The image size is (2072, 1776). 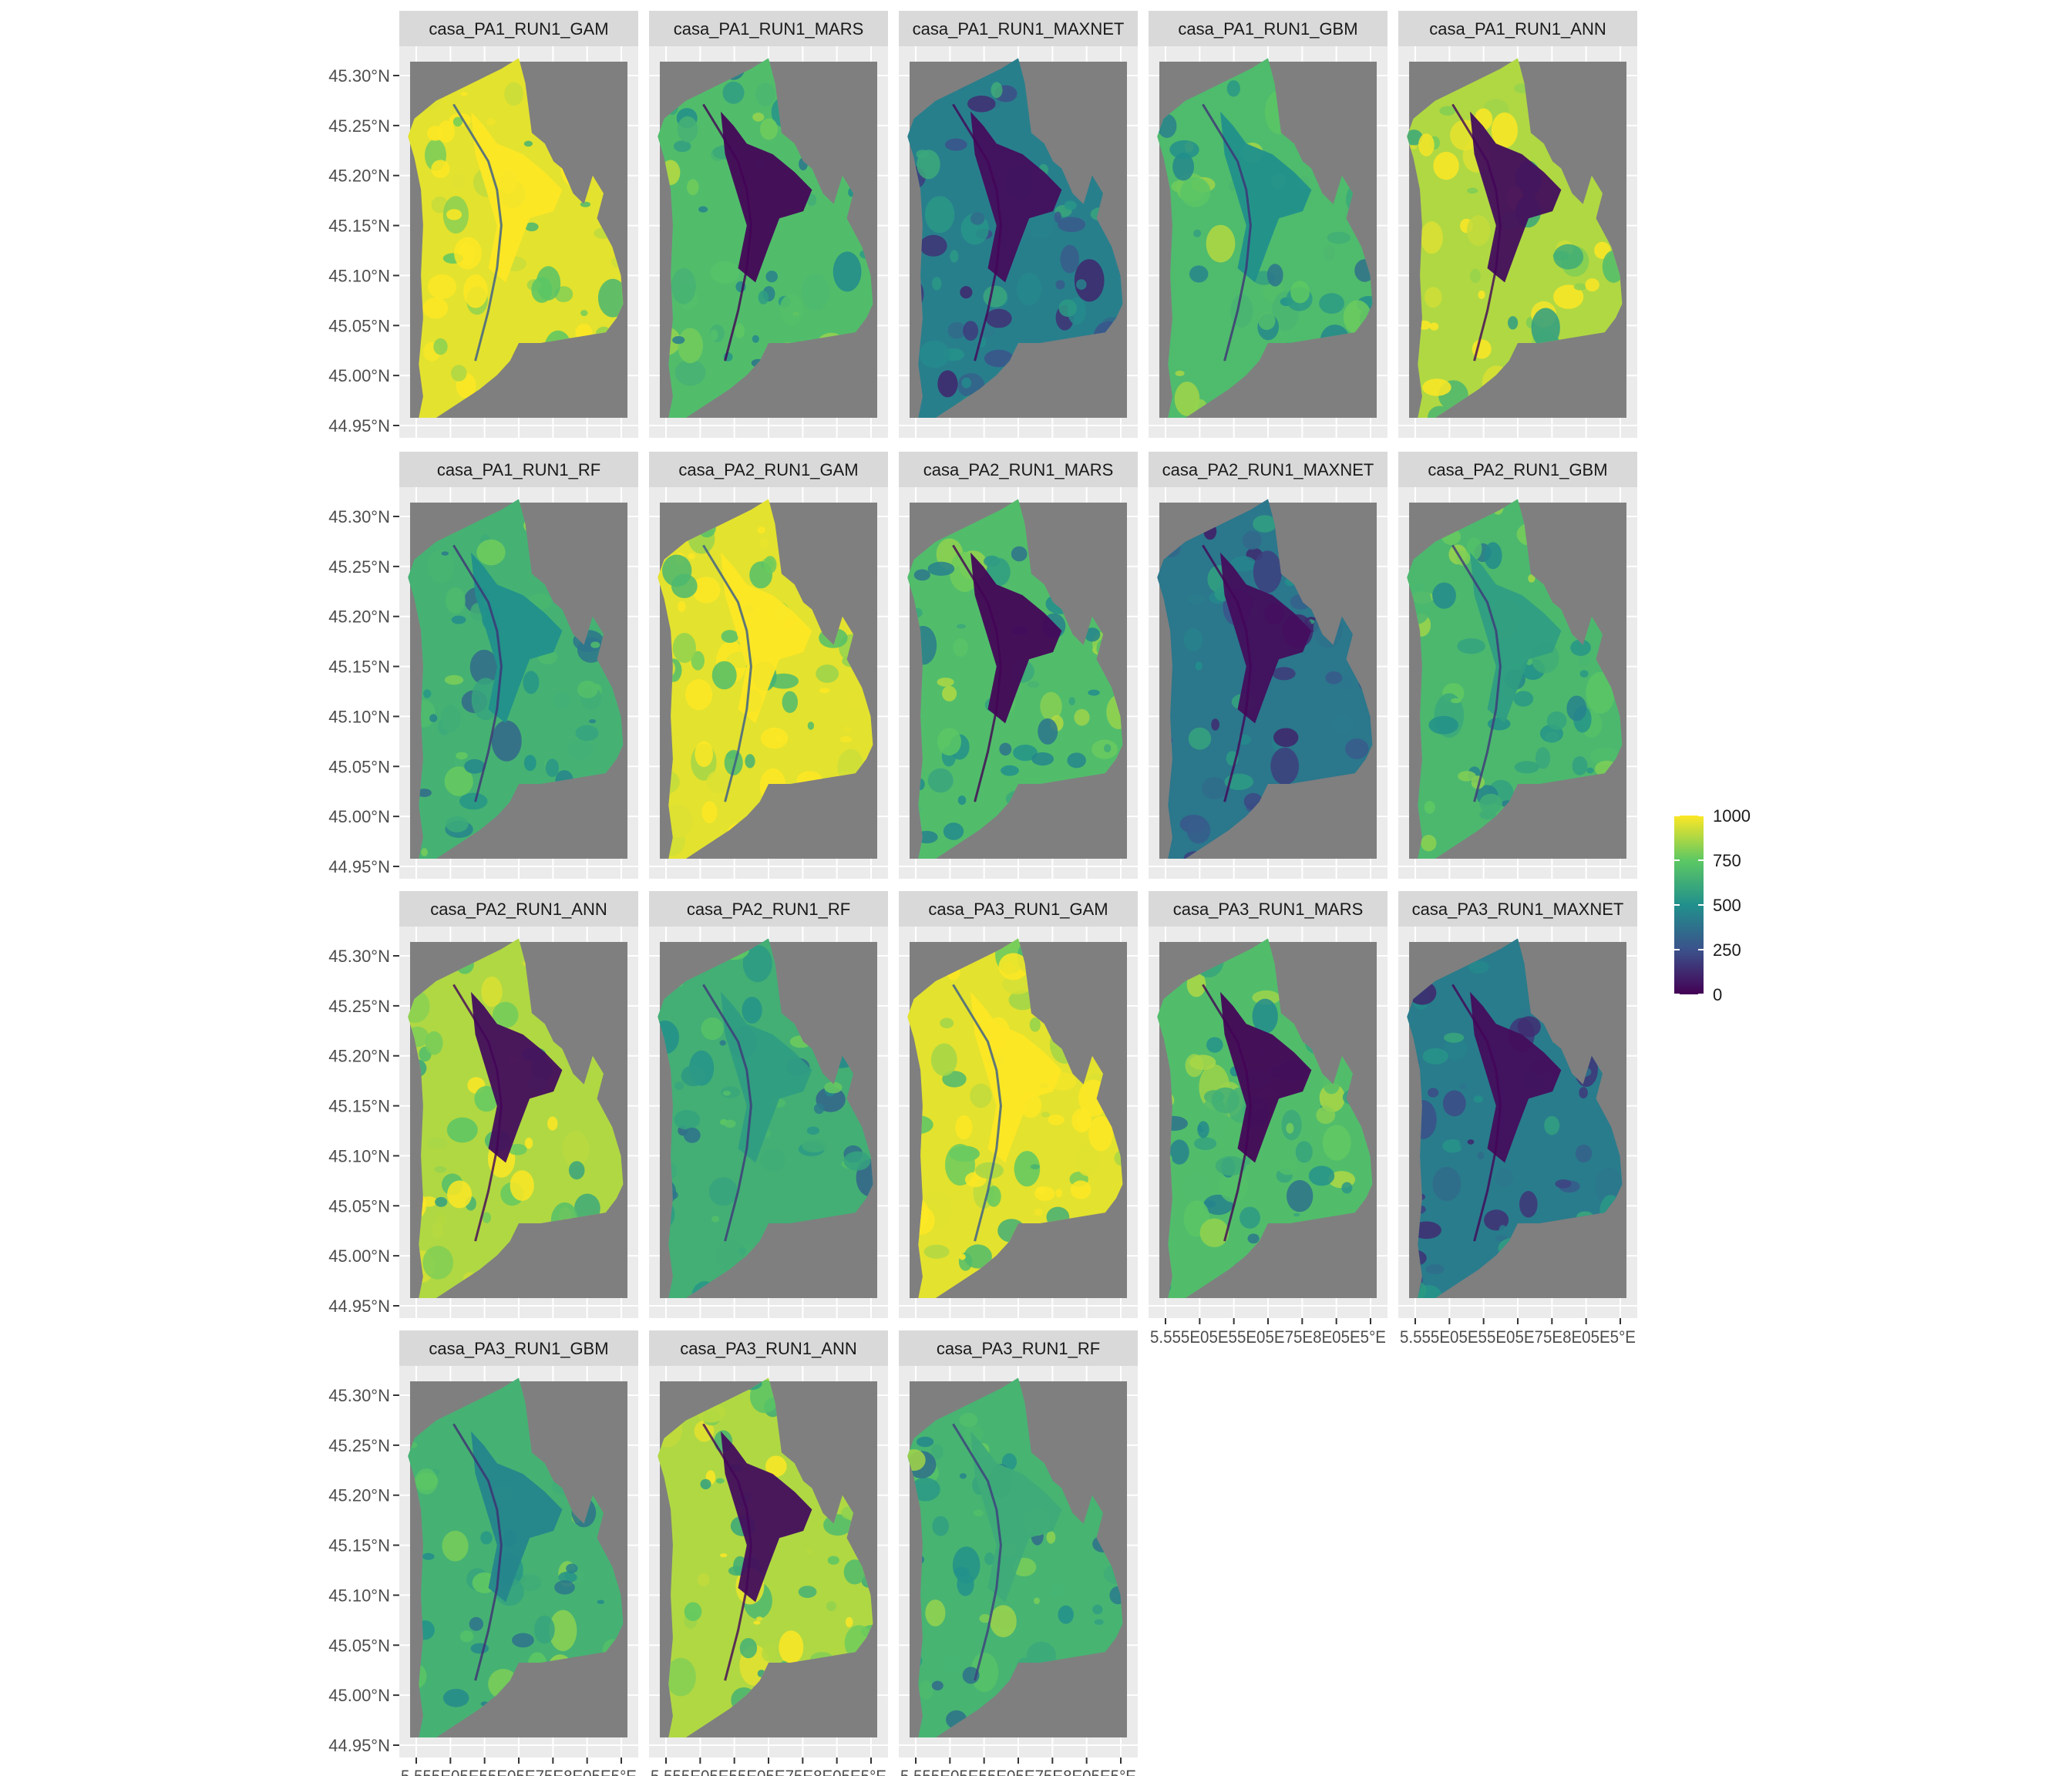 I want to click on facet-panel-casa_PA2_RUN1_GBM: casa_PA2_RUN1_GBM, so click(x=1518, y=665).